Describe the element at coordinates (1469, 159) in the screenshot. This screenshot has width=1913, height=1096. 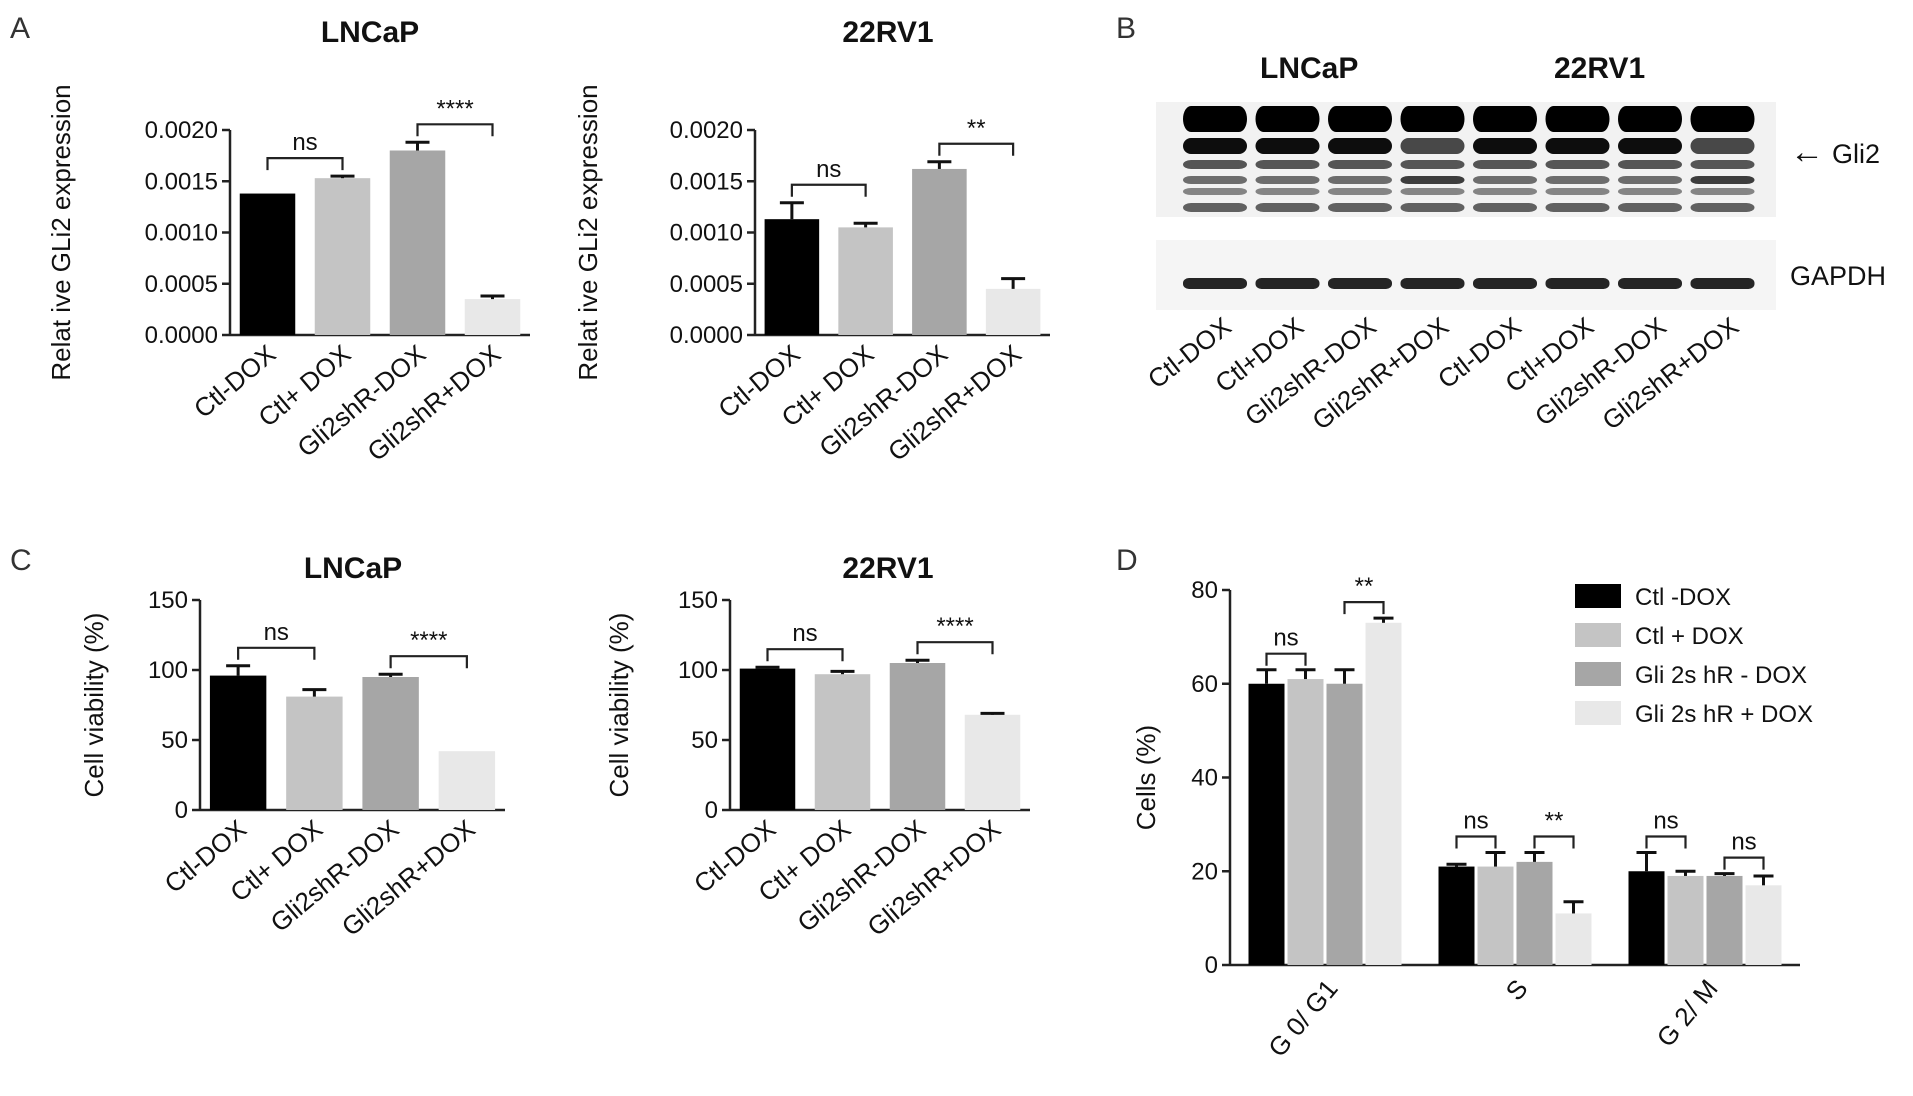
I see `blot-bands-gli2` at that location.